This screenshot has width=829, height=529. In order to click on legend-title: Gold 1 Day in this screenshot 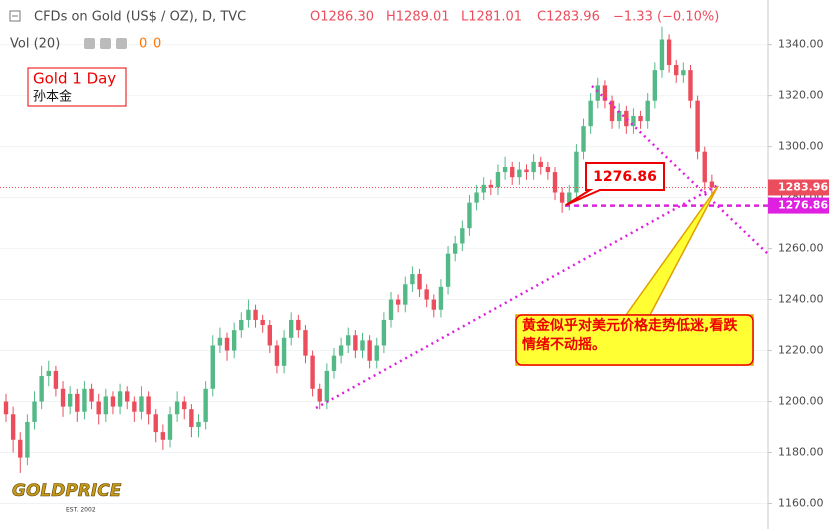, I will do `click(74, 79)`.